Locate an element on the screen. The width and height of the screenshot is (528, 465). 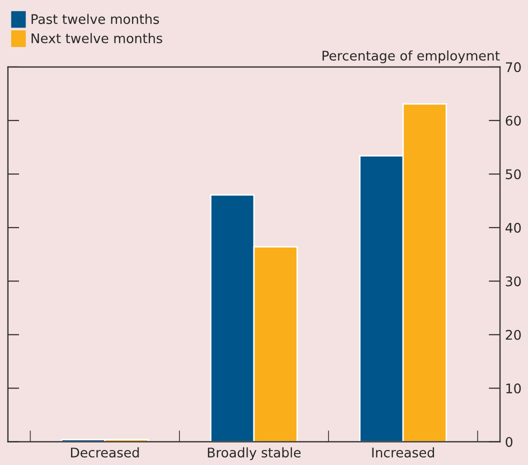
y-tick-label: 0 is located at coordinates (509, 441).